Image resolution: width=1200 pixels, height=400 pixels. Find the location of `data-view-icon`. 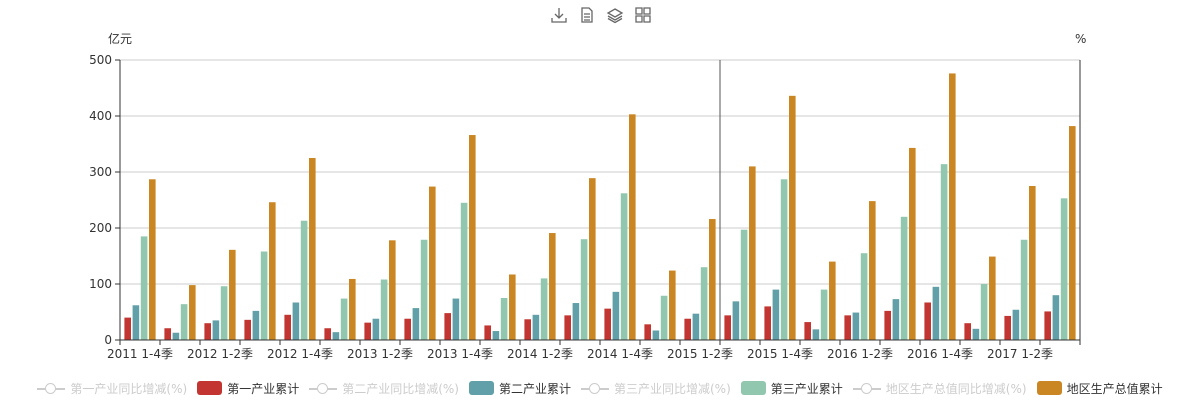

data-view-icon is located at coordinates (587, 15).